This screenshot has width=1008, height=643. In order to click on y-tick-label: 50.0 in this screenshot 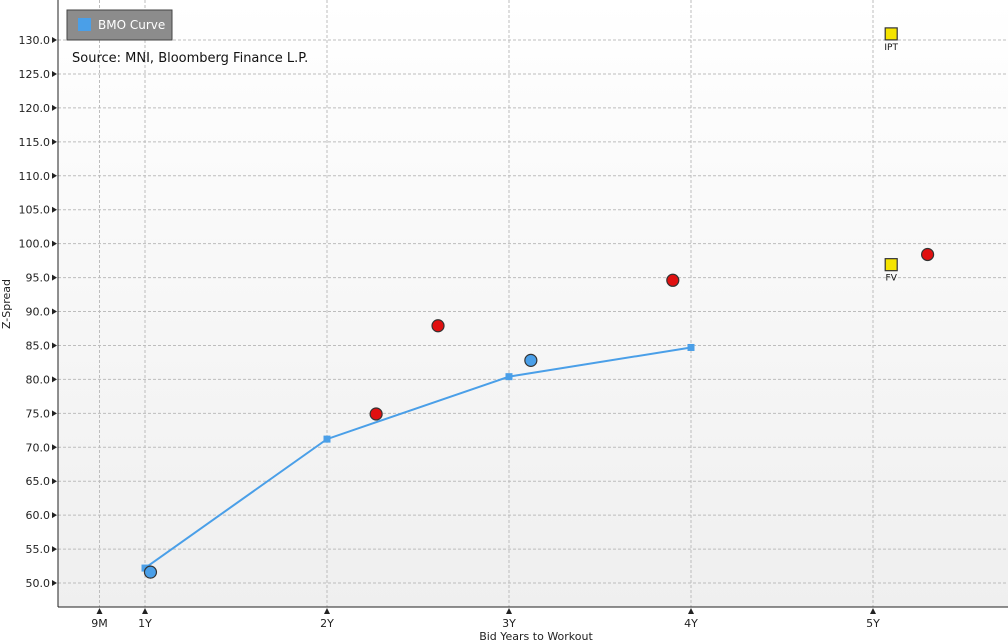, I will do `click(38, 583)`.